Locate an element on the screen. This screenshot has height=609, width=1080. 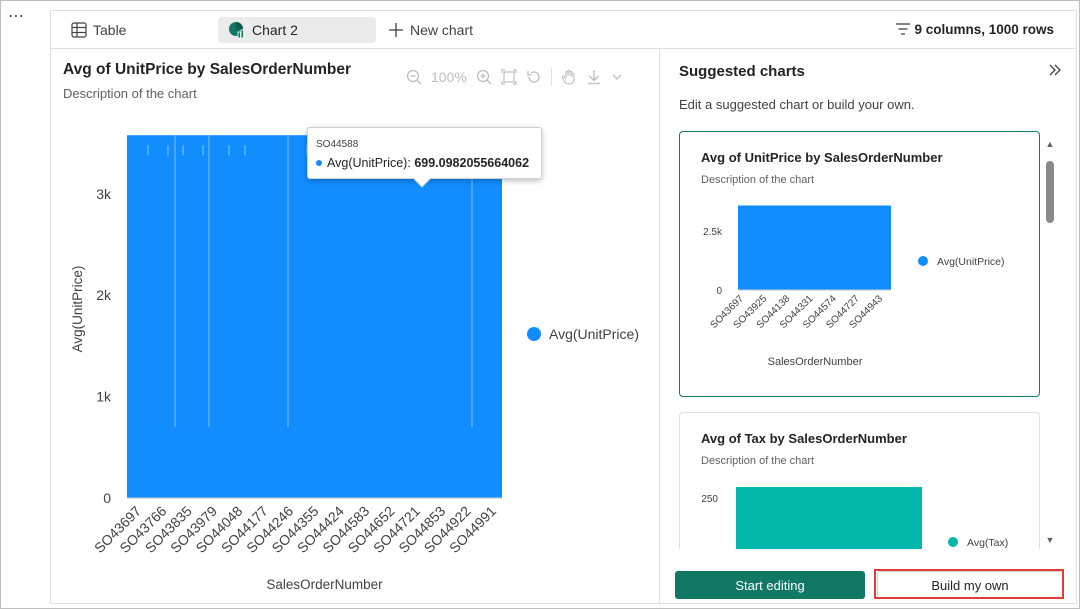
build-my-own-button: Build my own is located at coordinates (970, 585).